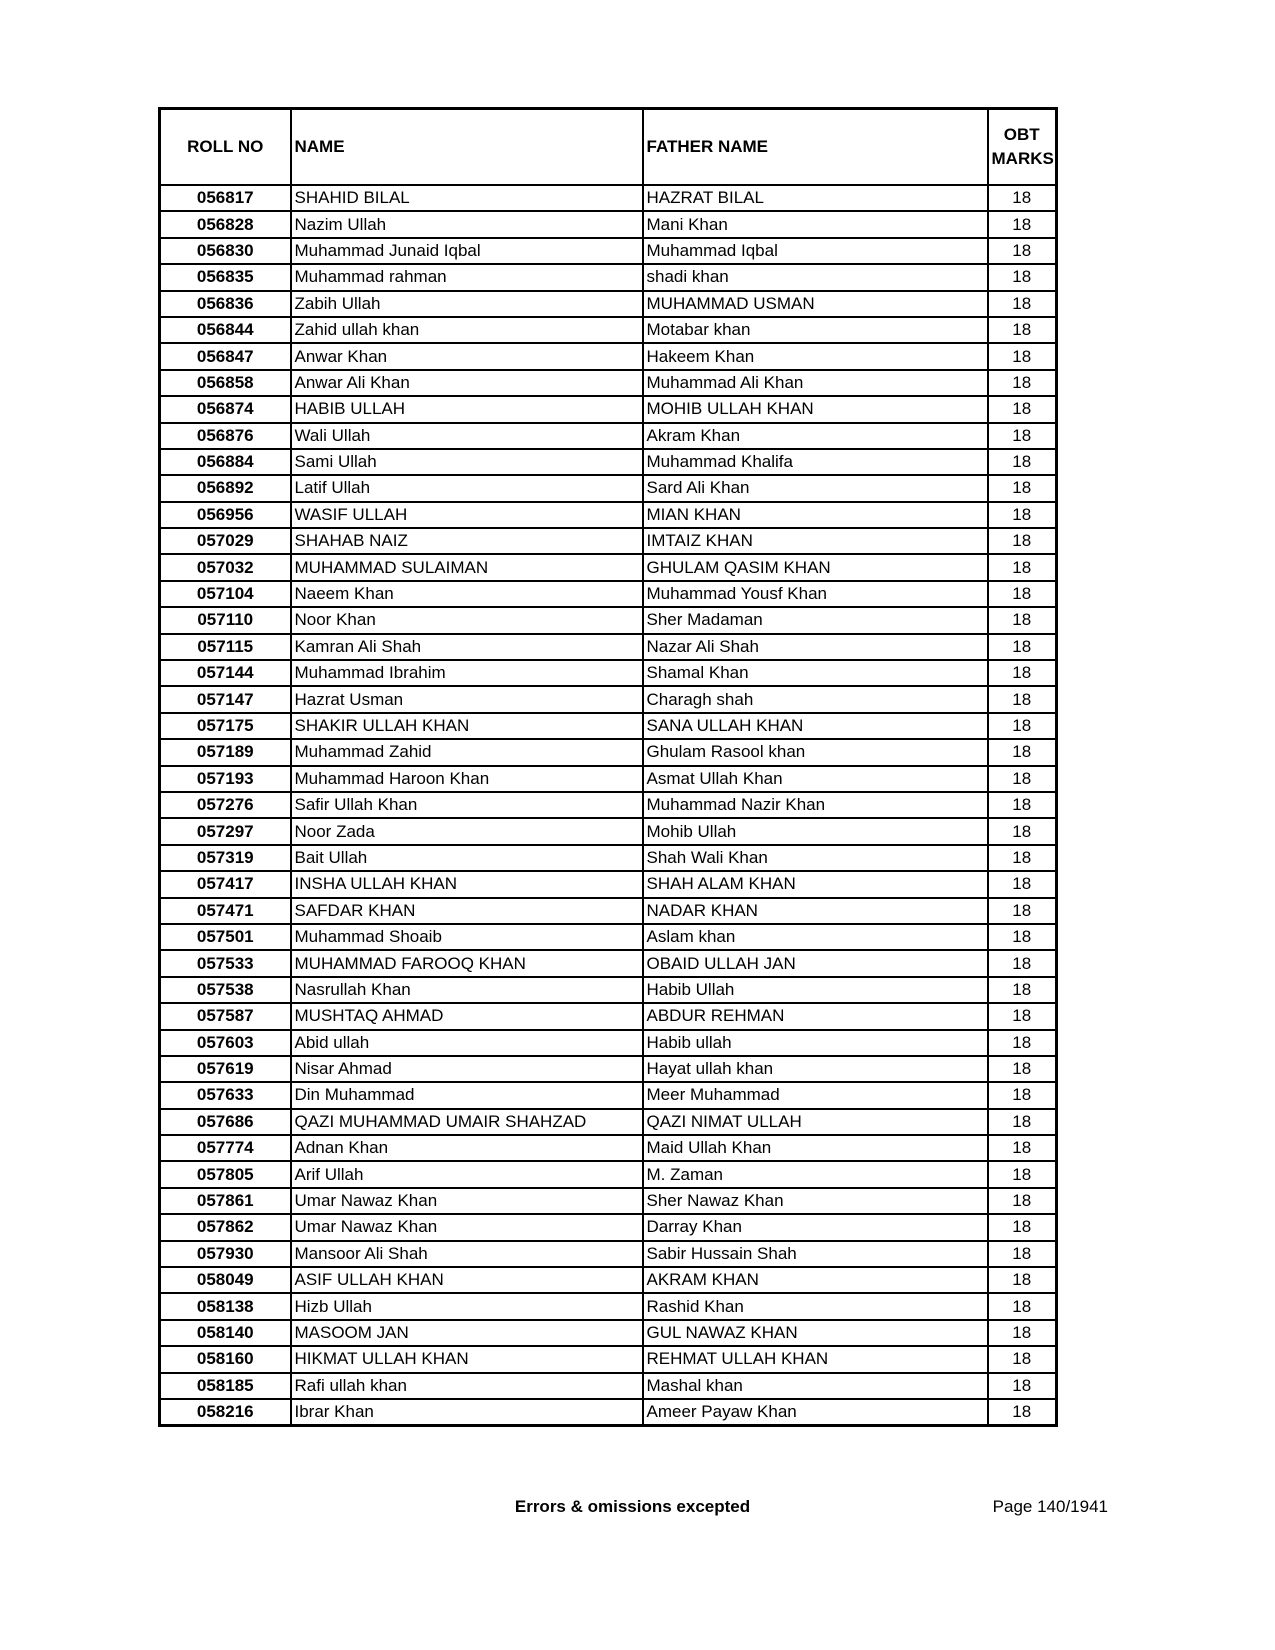 This screenshot has height=1650, width=1275. I want to click on table-row: 056844 Zahid ullah khan Motabar khan 18, so click(608, 330).